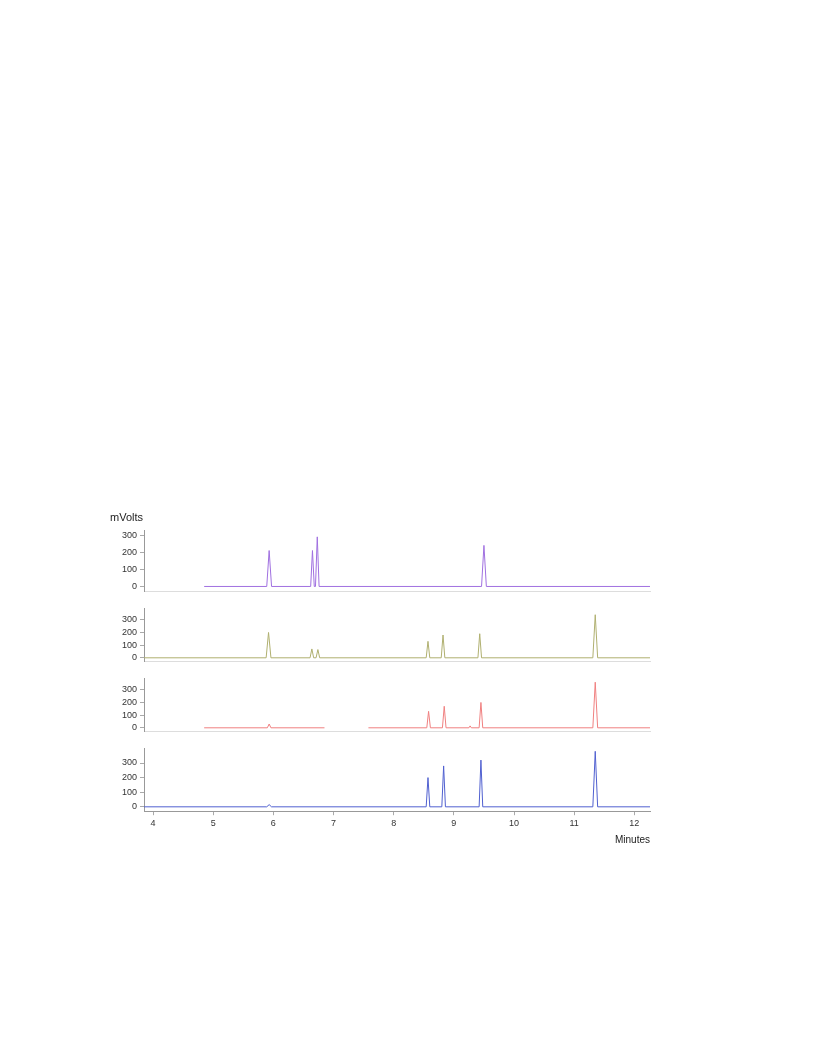 This screenshot has width=816, height=1056. Describe the element at coordinates (454, 823) in the screenshot. I see `x-tick-label: 9` at that location.